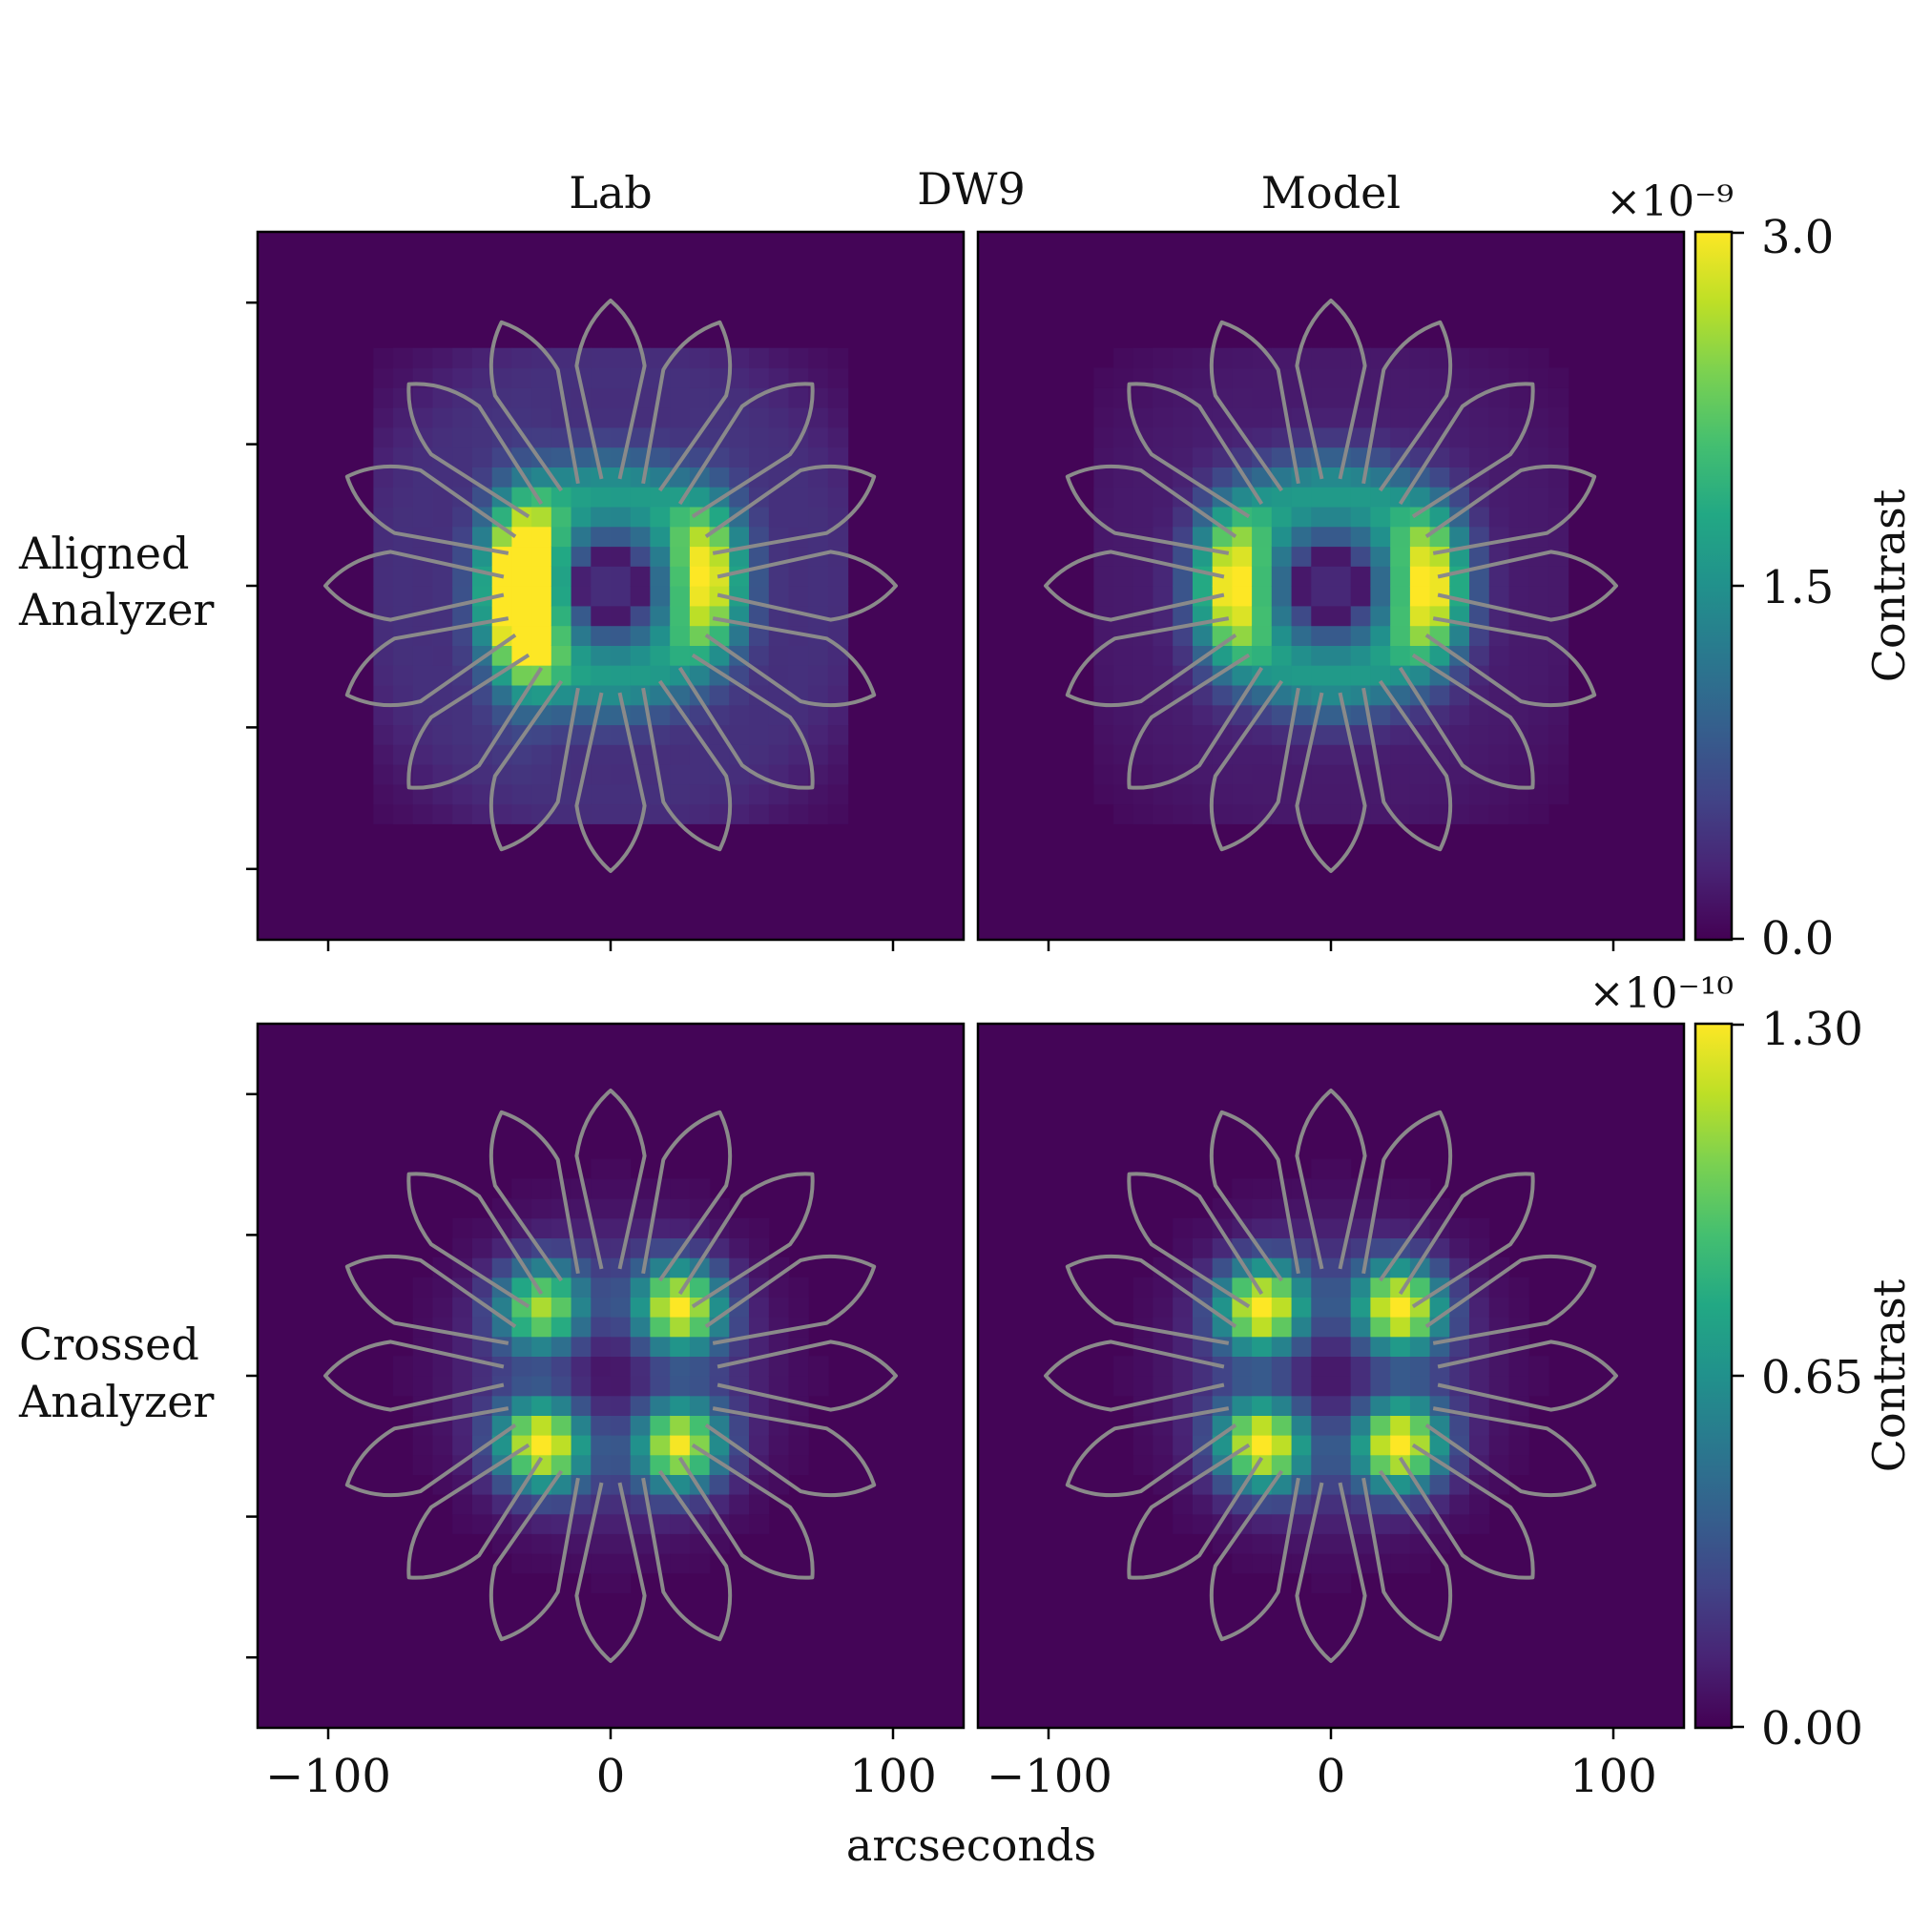  What do you see at coordinates (103, 553) in the screenshot?
I see `row-label-aligned-line1: Aligned` at bounding box center [103, 553].